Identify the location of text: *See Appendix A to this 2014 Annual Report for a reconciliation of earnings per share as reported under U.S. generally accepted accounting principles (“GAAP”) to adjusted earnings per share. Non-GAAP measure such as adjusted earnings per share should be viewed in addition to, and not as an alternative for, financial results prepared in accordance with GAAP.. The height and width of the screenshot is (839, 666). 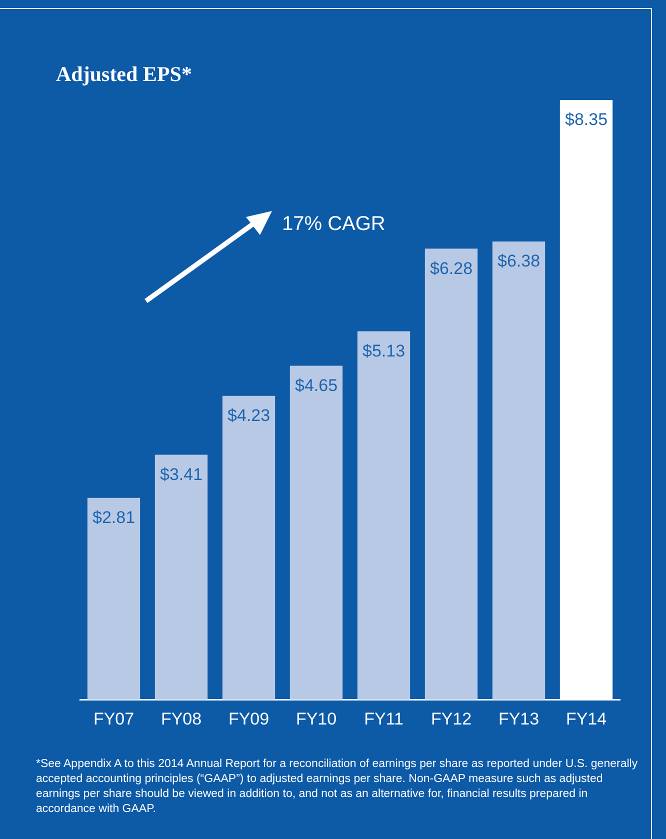
(337, 787).